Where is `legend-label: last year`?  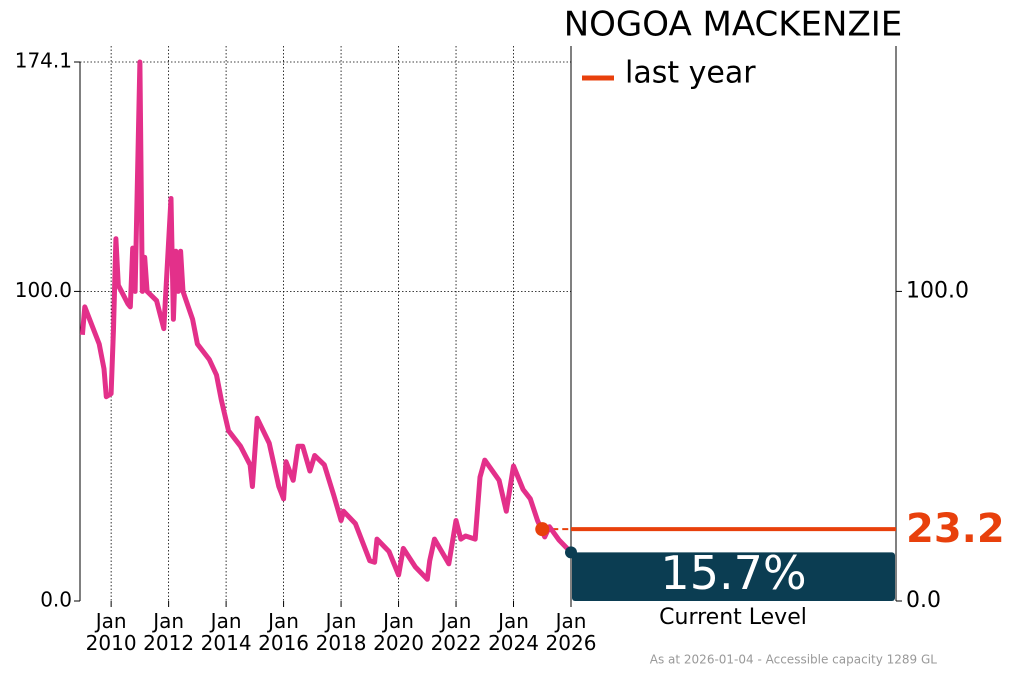
legend-label: last year is located at coordinates (690, 73).